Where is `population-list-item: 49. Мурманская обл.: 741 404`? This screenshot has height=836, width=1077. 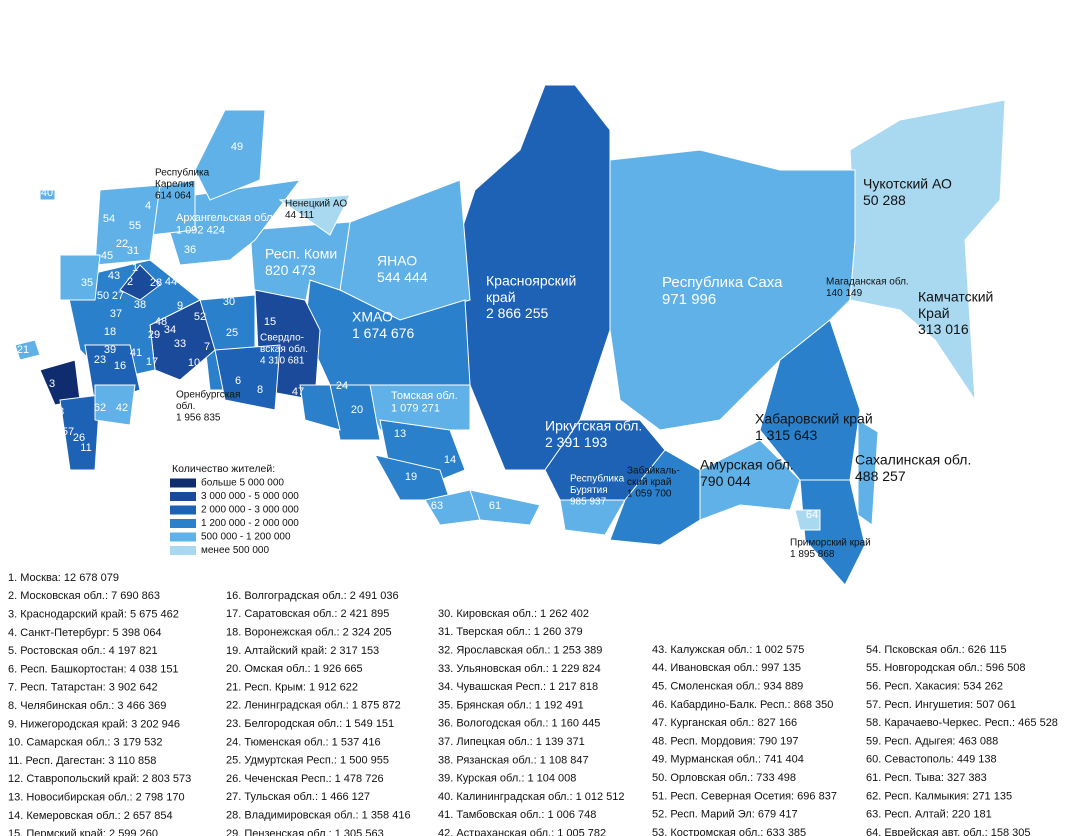 population-list-item: 49. Мурманская обл.: 741 404 is located at coordinates (728, 760).